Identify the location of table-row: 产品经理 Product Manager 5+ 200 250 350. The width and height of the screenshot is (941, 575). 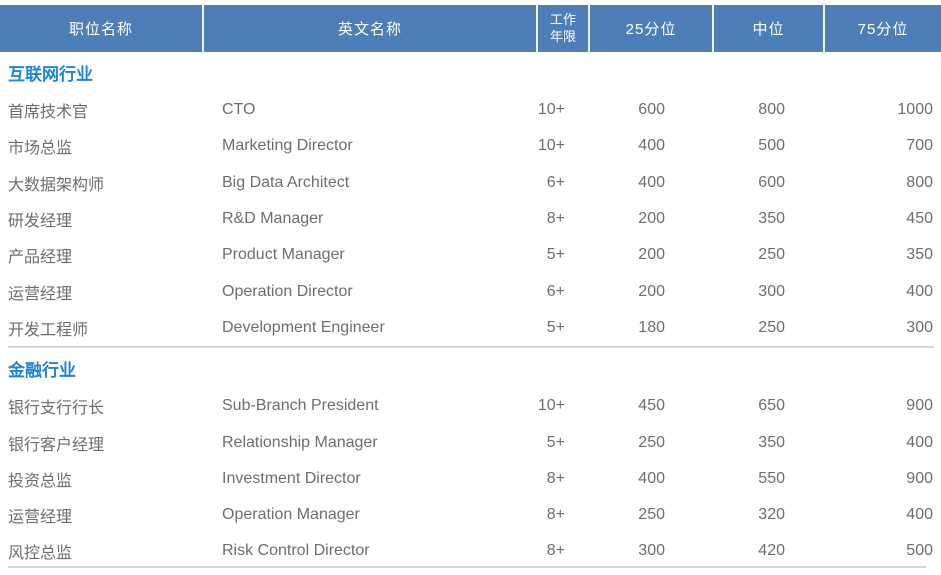
(470, 255).